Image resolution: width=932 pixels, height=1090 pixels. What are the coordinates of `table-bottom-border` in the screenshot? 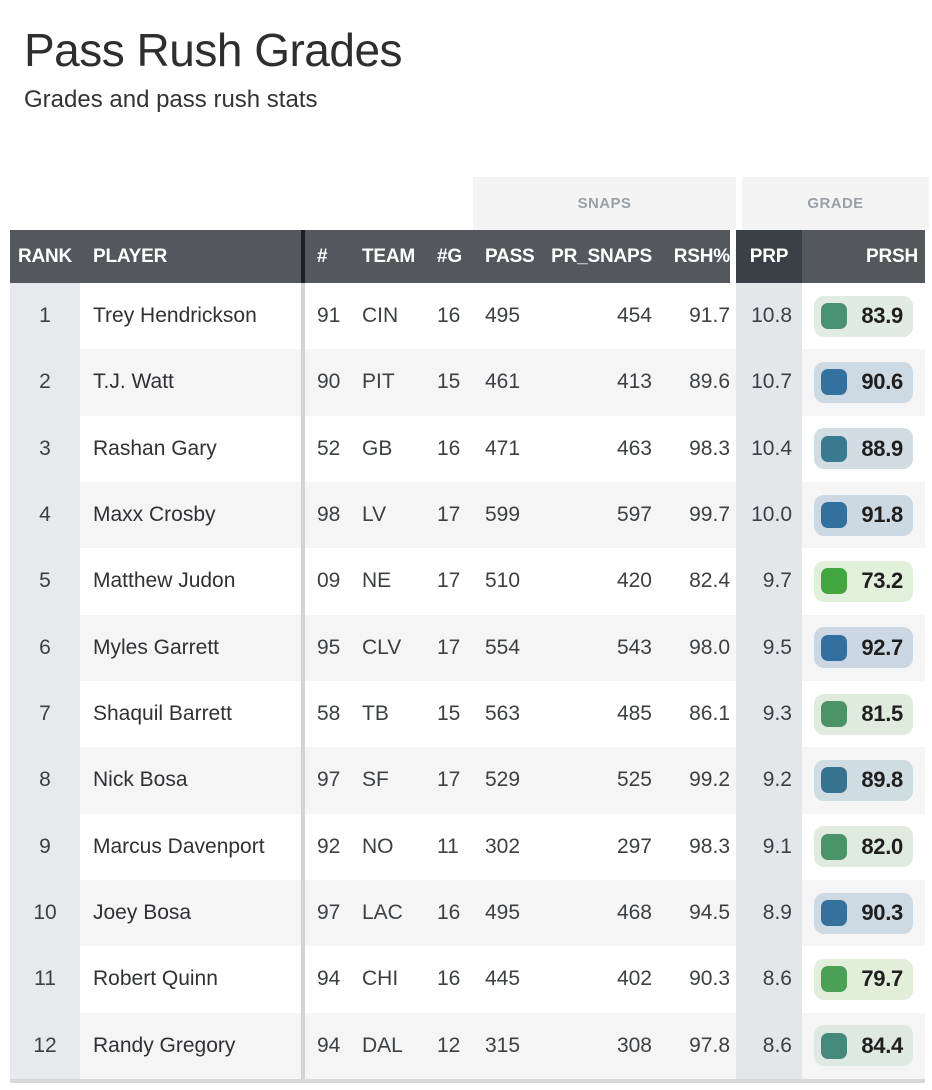 It's located at (467, 1080).